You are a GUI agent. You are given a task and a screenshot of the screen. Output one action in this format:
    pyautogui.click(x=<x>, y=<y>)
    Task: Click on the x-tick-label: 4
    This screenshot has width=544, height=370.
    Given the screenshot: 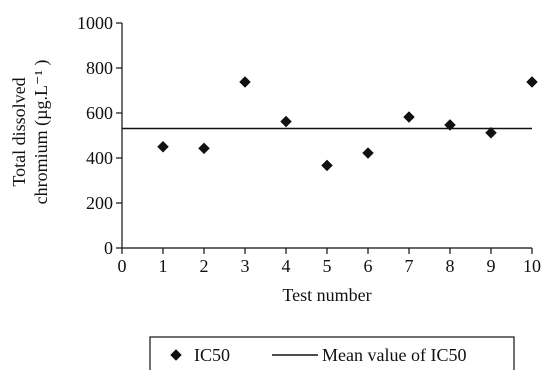 What is the action you would take?
    pyautogui.click(x=286, y=266)
    